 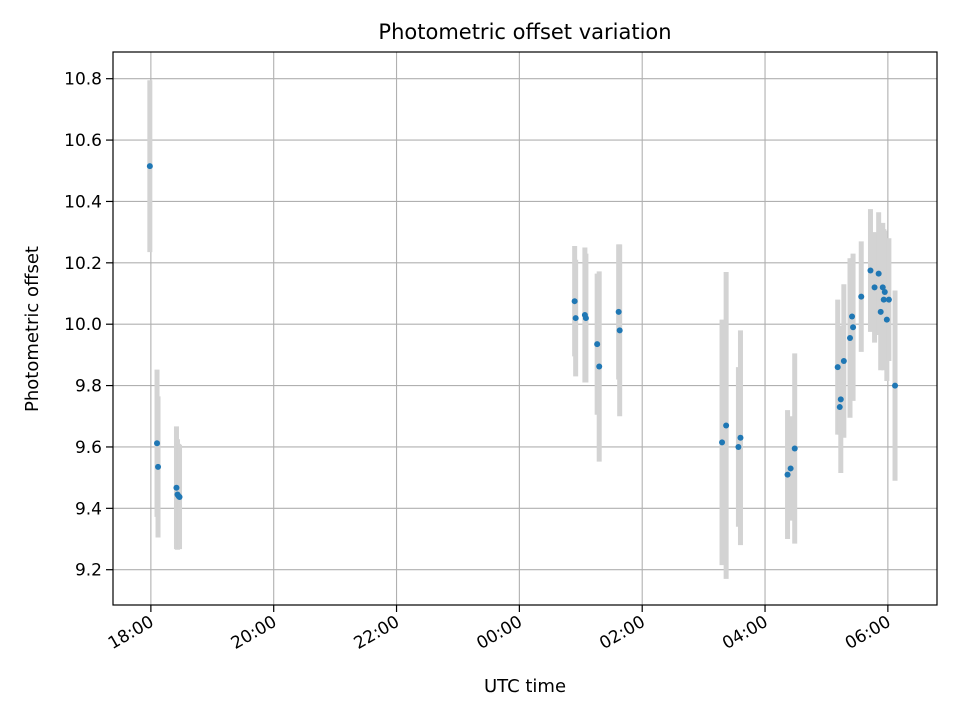 I want to click on y-axis-label: Photometric offset, so click(x=32, y=329).